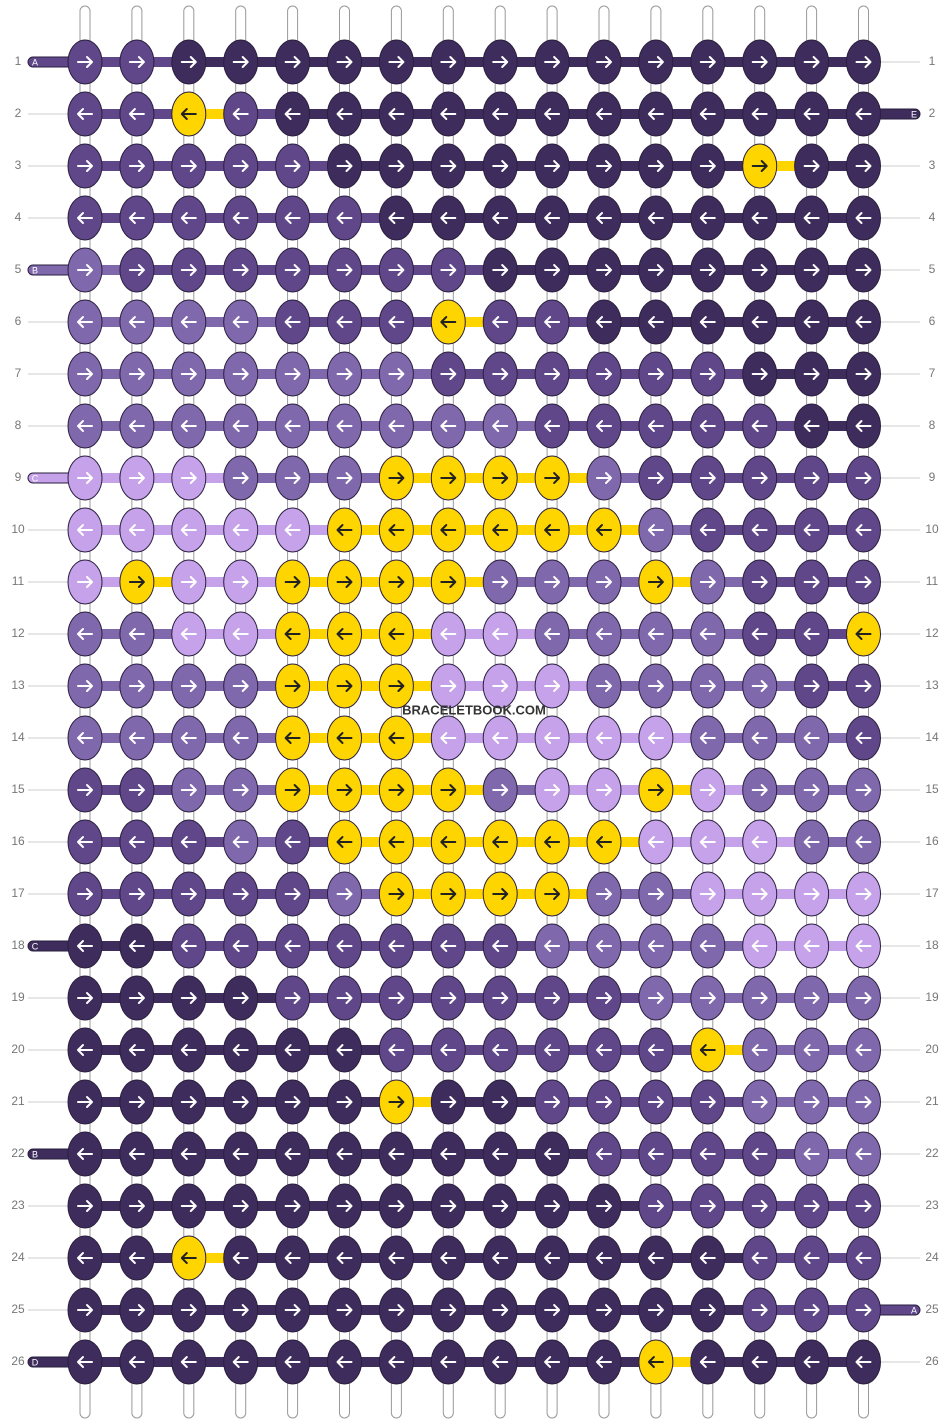 The image size is (948, 1424). I want to click on row-number: 23, so click(18, 1205).